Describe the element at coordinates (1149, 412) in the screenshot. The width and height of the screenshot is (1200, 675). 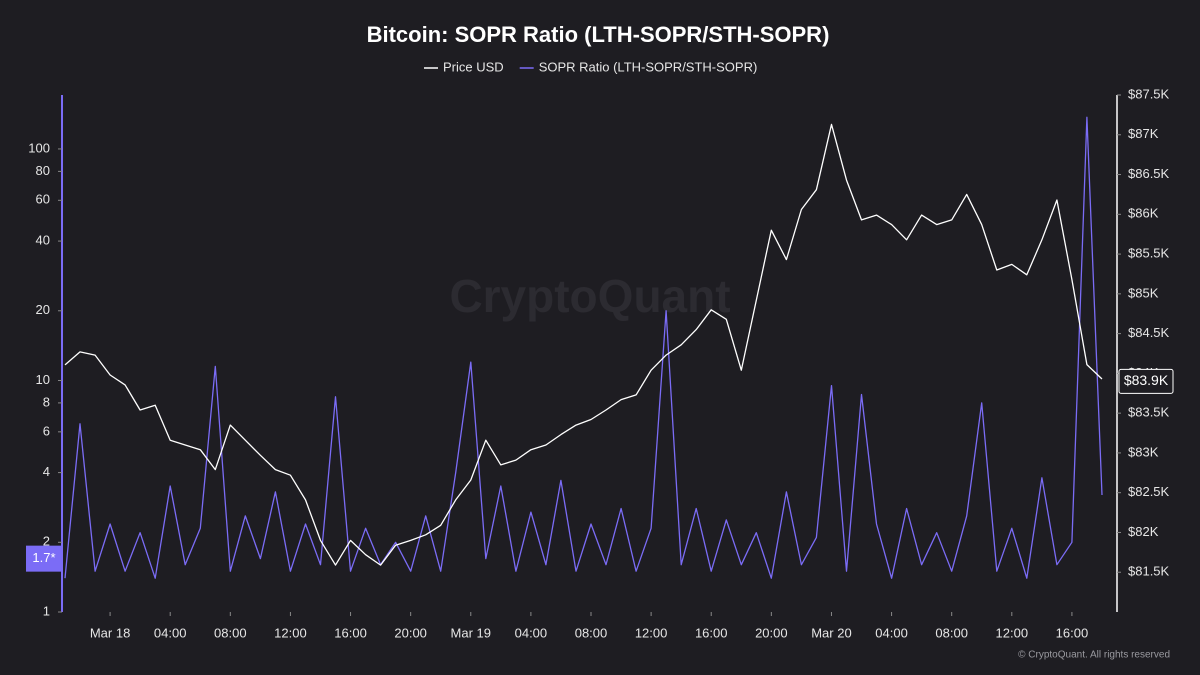
I see `y2-tick-label: $83.5K` at that location.